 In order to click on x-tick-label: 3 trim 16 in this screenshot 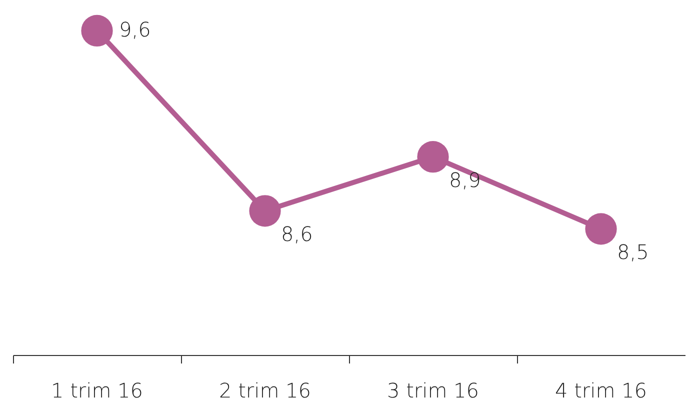, I will do `click(433, 390)`.